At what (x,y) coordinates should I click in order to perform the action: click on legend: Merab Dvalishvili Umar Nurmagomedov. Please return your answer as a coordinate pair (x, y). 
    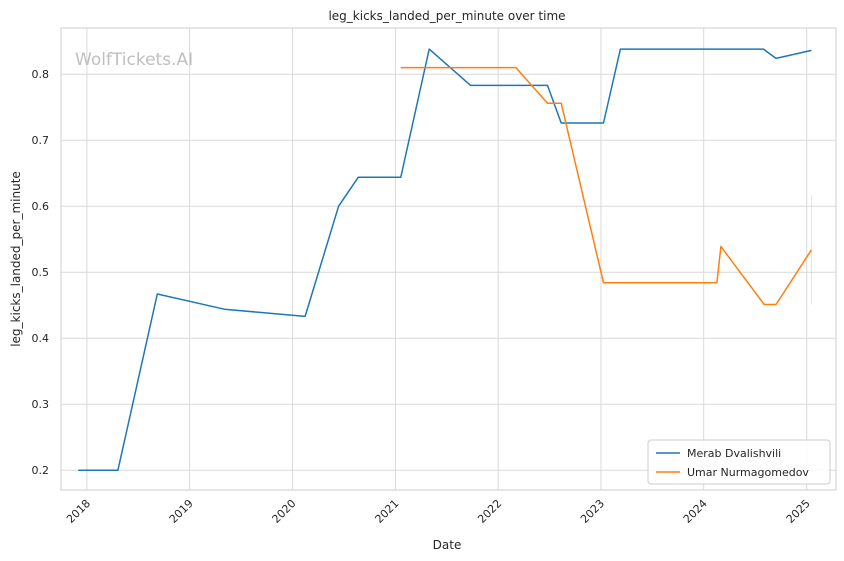
    Looking at the image, I should click on (739, 462).